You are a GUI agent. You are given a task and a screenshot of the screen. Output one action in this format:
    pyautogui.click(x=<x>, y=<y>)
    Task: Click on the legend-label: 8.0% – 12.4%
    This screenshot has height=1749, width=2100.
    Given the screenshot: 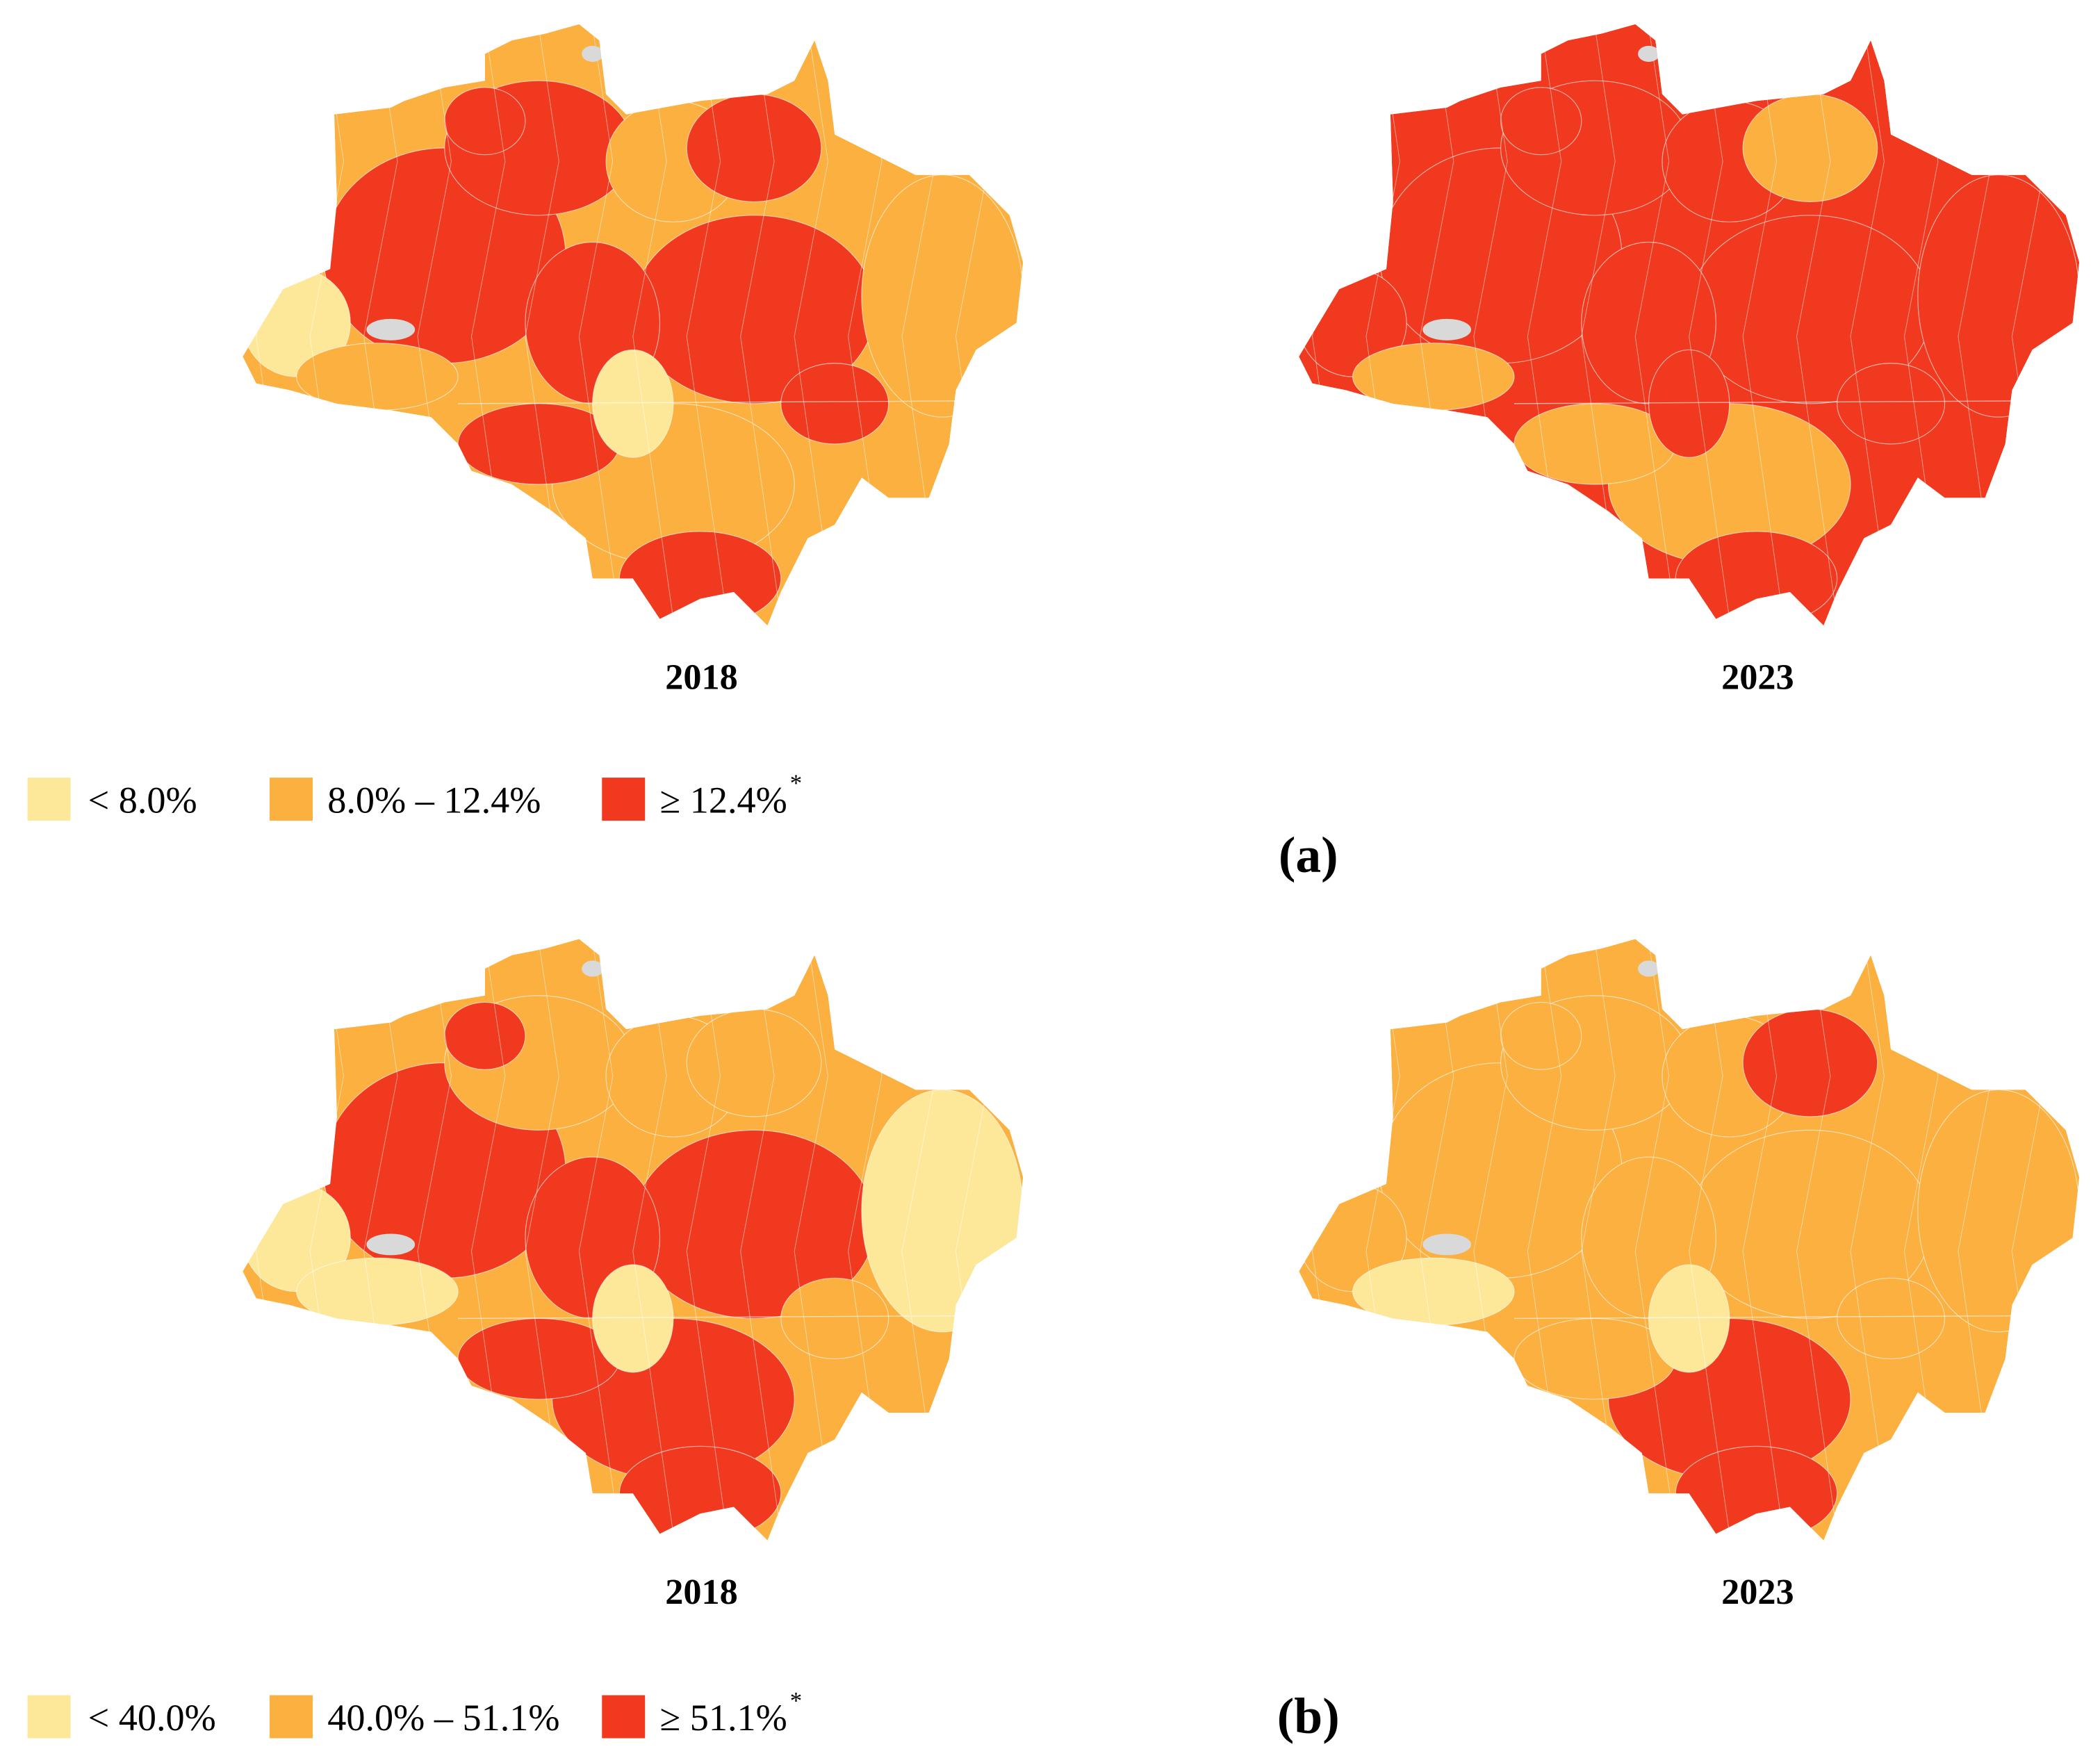 What is the action you would take?
    pyautogui.click(x=434, y=800)
    